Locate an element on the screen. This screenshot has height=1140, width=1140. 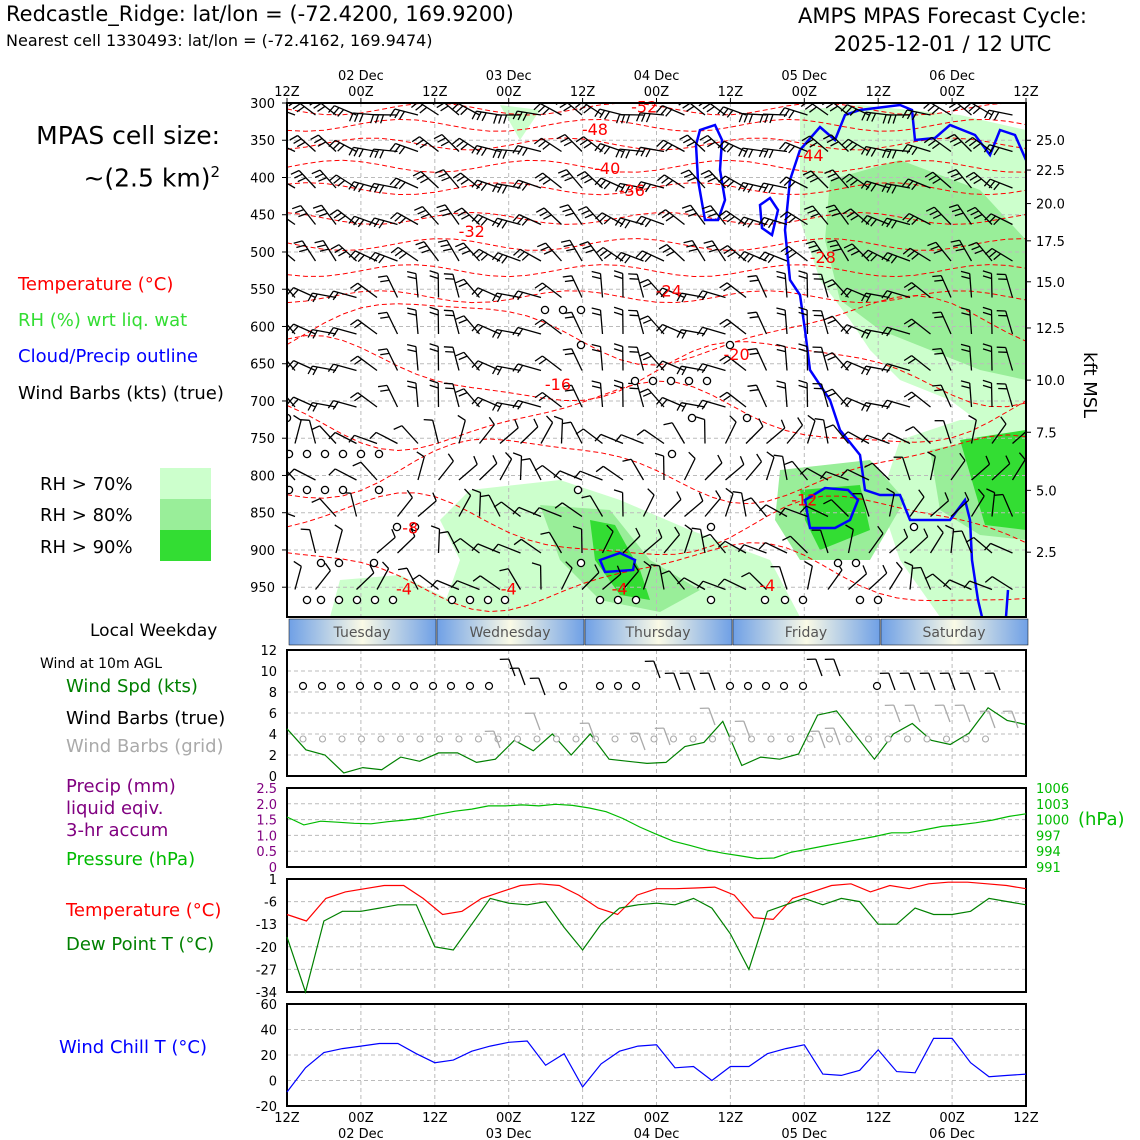
panel-frame is located at coordinates (656, 827).